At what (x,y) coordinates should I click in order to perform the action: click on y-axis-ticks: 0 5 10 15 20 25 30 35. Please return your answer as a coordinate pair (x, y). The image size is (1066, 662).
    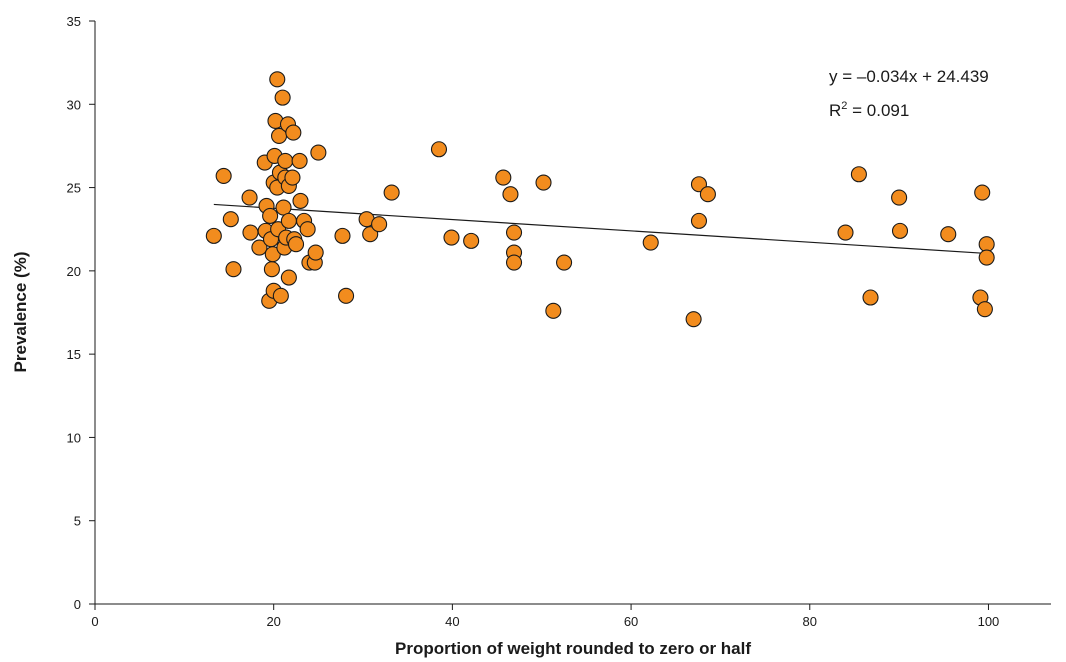
    Looking at the image, I should click on (81, 313).